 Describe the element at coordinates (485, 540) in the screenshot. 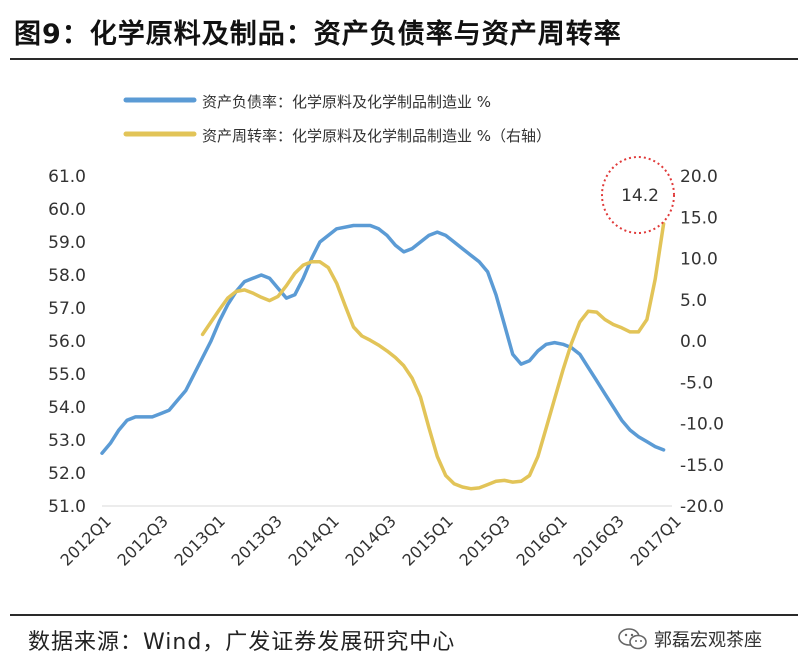

I see `x-tick-label: 2015Q3` at that location.